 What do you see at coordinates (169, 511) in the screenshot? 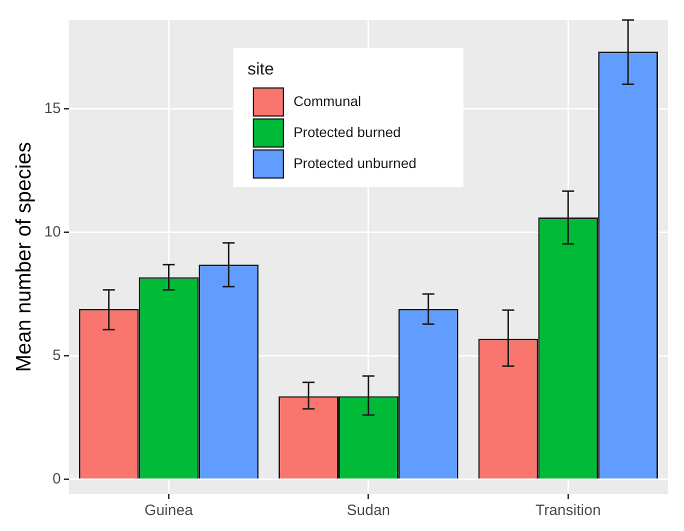
I see `x-tick-label: Guinea` at bounding box center [169, 511].